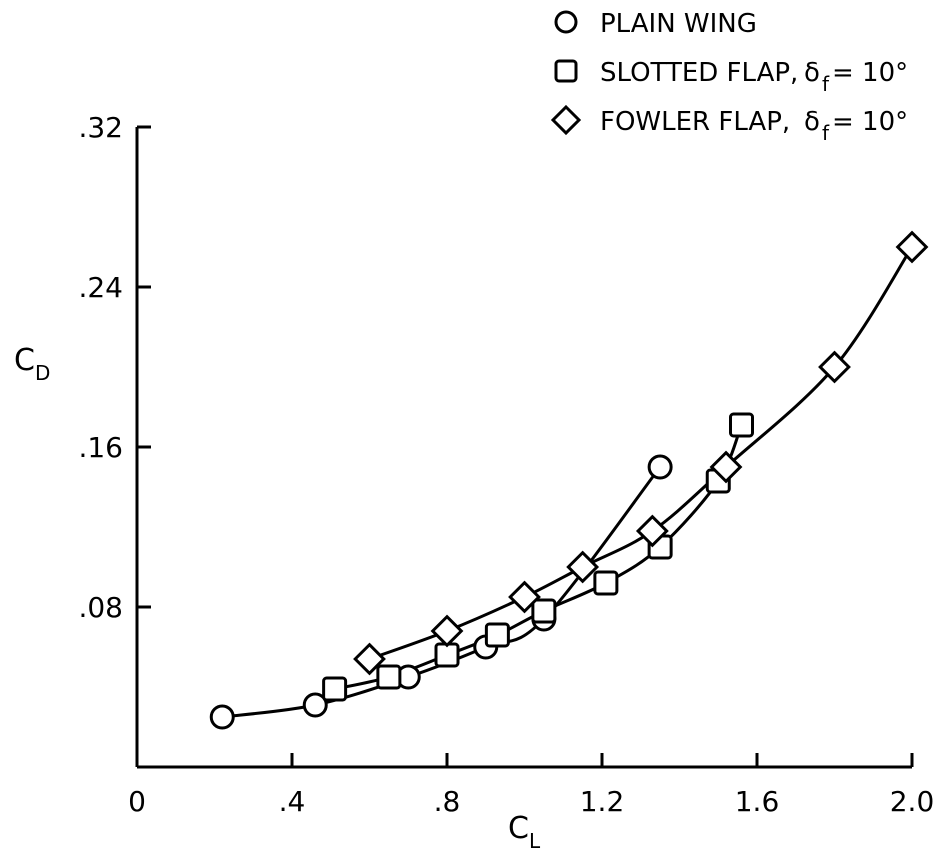 This screenshot has height=858, width=946. I want to click on legend-label: PLAIN WING, so click(678, 24).